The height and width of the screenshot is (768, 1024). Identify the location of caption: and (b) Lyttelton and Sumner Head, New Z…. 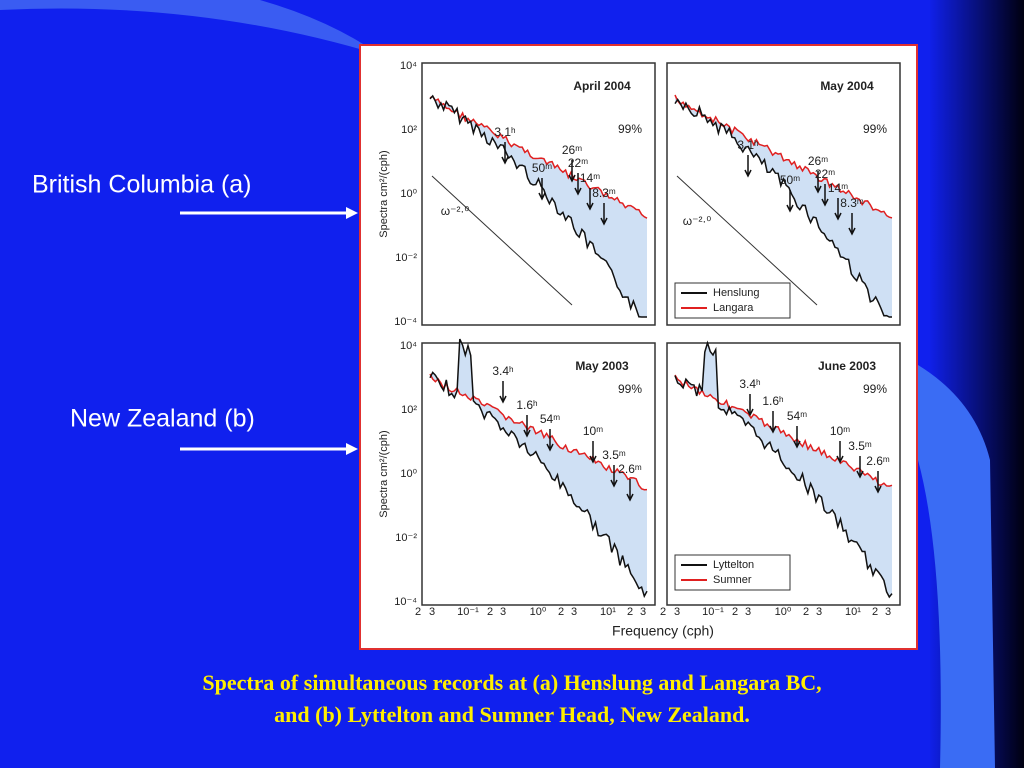
(512, 714).